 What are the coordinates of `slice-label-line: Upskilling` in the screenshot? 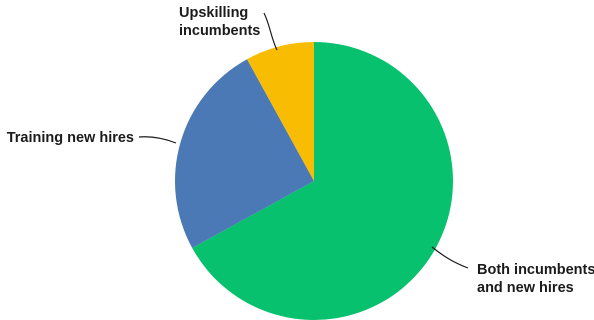 It's located at (213, 13).